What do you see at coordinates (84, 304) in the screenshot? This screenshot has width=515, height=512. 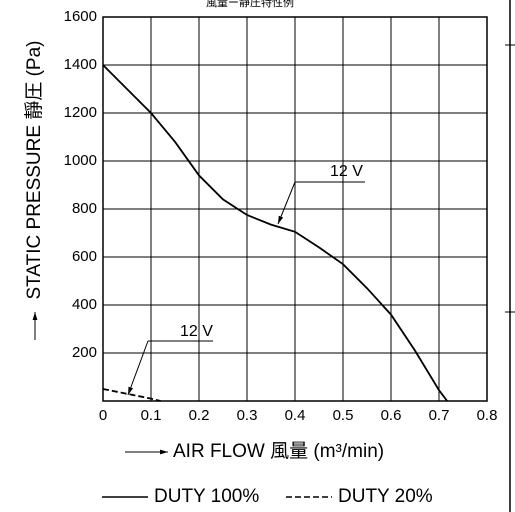 I see `y-tick-label: 400` at bounding box center [84, 304].